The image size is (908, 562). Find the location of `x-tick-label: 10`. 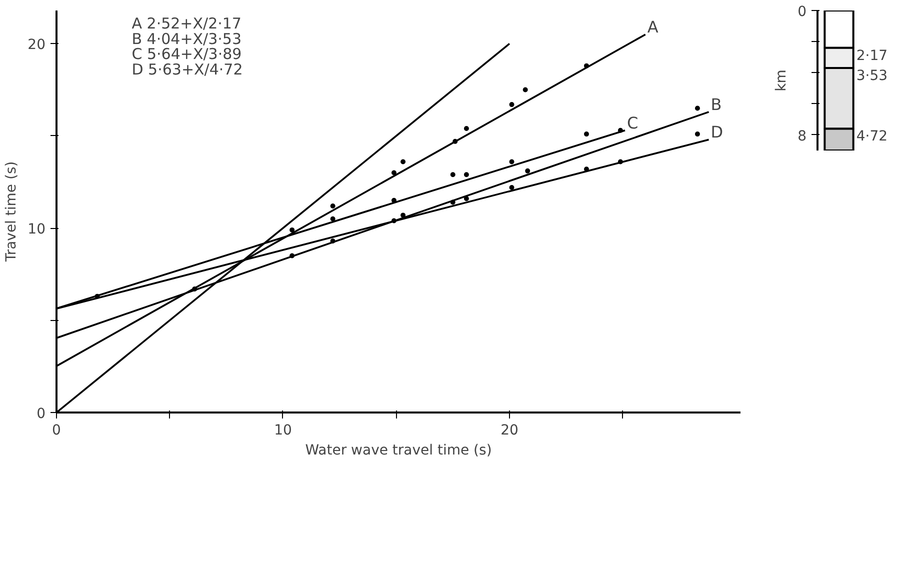

x-tick-label: 10 is located at coordinates (283, 430).